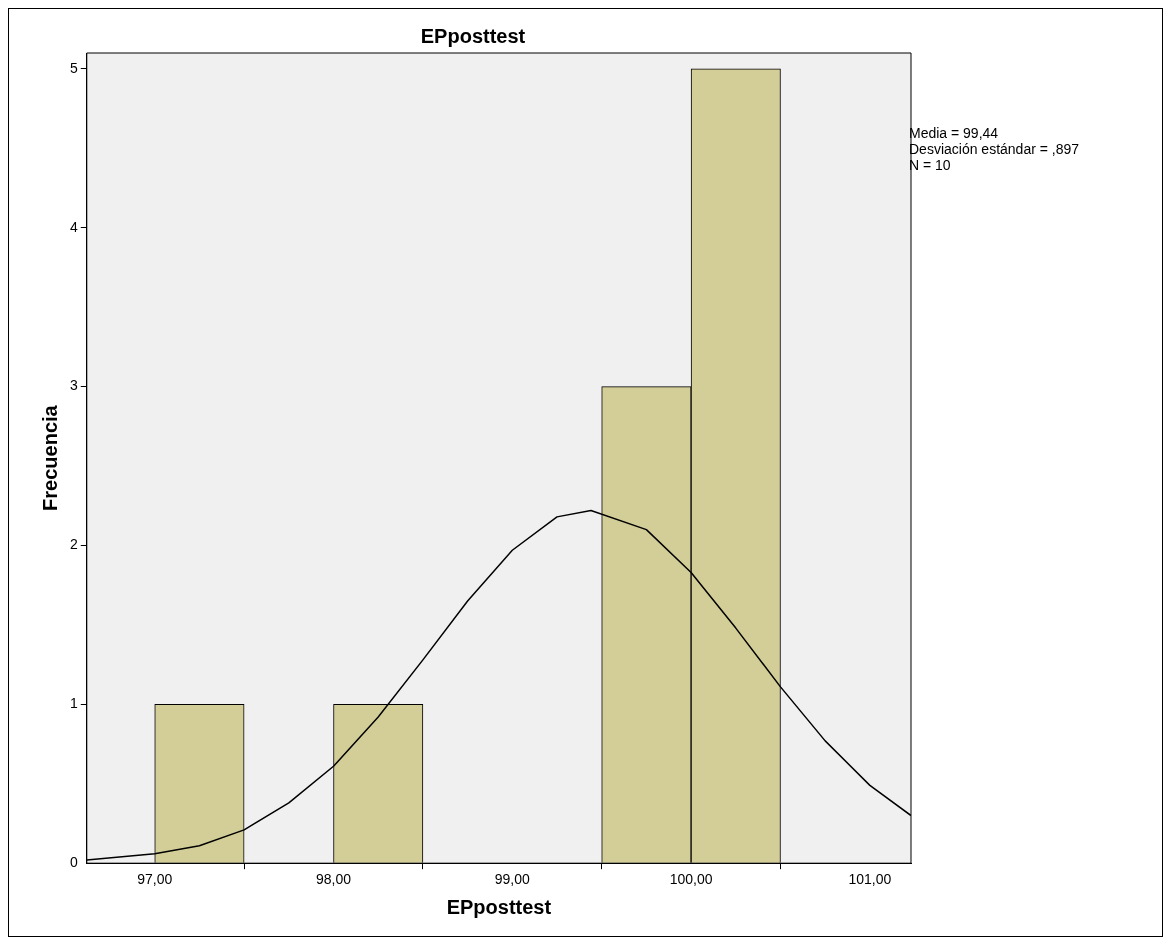 The height and width of the screenshot is (945, 1171). What do you see at coordinates (954, 133) in the screenshot?
I see `annotation: Media = 99,44` at bounding box center [954, 133].